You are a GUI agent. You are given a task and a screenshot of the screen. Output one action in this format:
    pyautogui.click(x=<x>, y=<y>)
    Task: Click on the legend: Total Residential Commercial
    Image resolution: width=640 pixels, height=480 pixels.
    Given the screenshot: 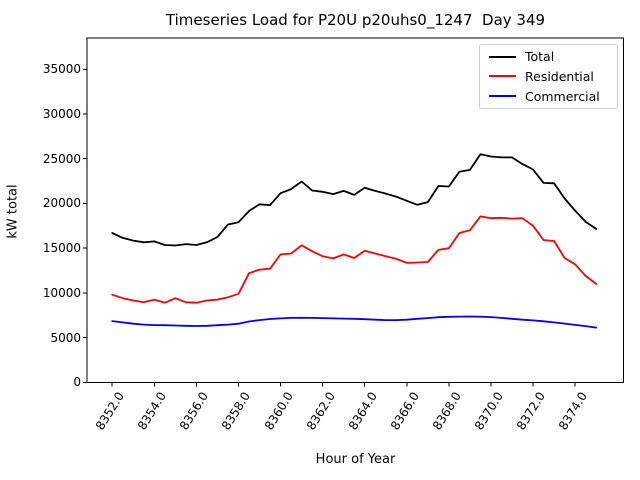 What is the action you would take?
    pyautogui.click(x=548, y=76)
    